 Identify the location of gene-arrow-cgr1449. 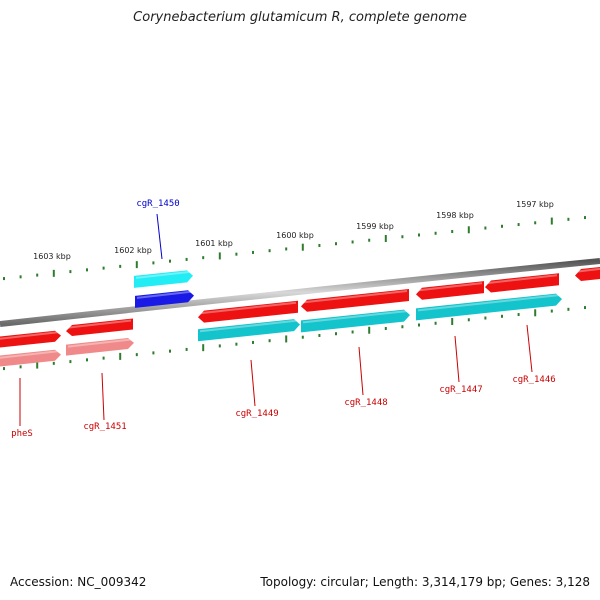
(248, 311).